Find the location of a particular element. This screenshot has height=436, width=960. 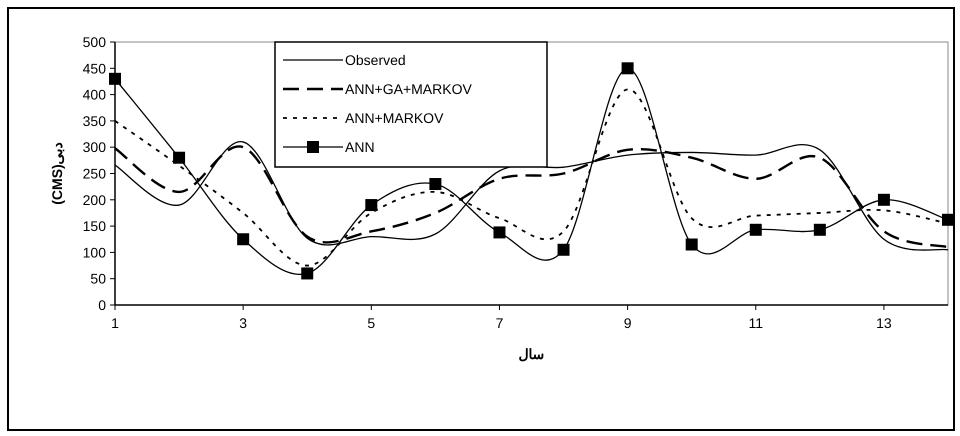

x-tick-label: 7 is located at coordinates (500, 323).